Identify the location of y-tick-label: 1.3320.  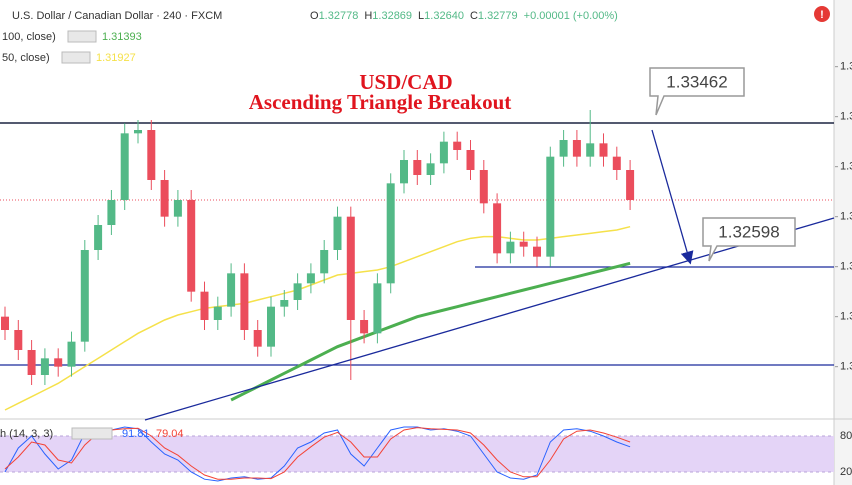
(846, 167).